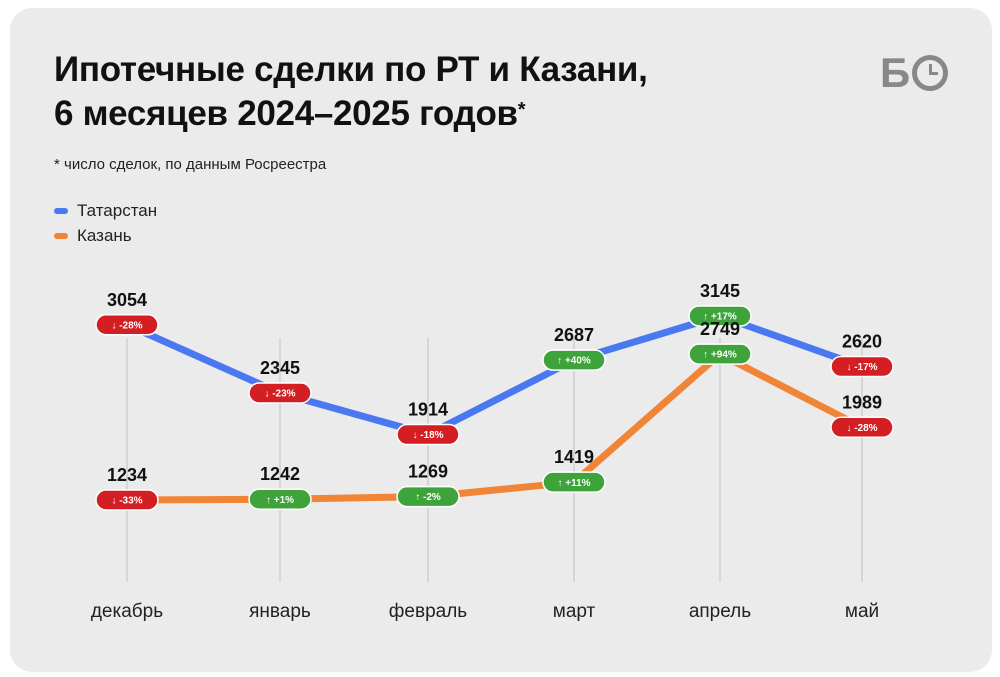 This screenshot has width=1000, height=677. What do you see at coordinates (61, 235) in the screenshot?
I see `legend-swatch-kazan` at bounding box center [61, 235].